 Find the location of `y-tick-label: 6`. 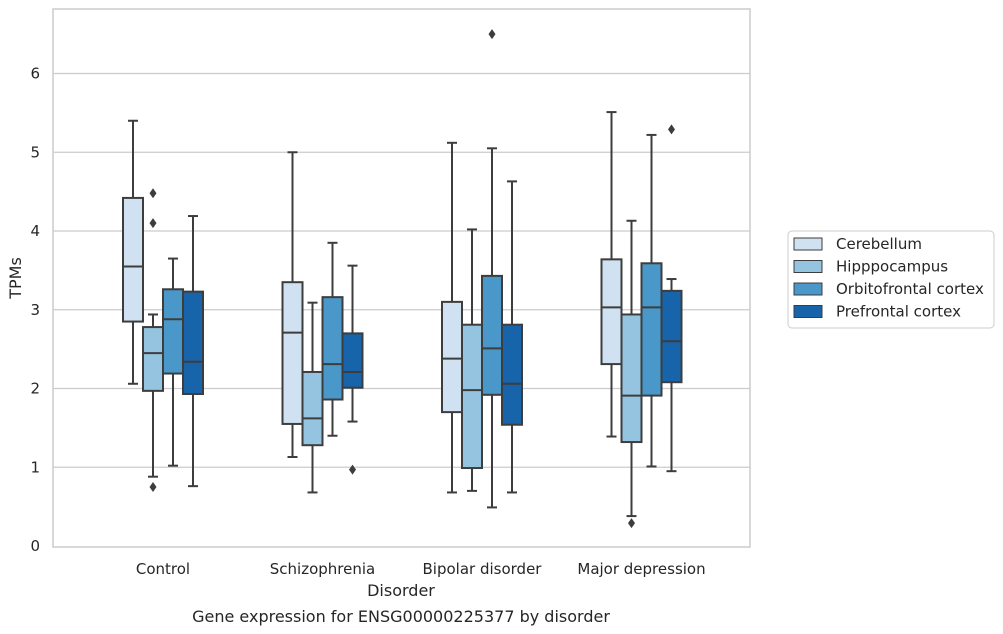

y-tick-label: 6 is located at coordinates (35, 74).